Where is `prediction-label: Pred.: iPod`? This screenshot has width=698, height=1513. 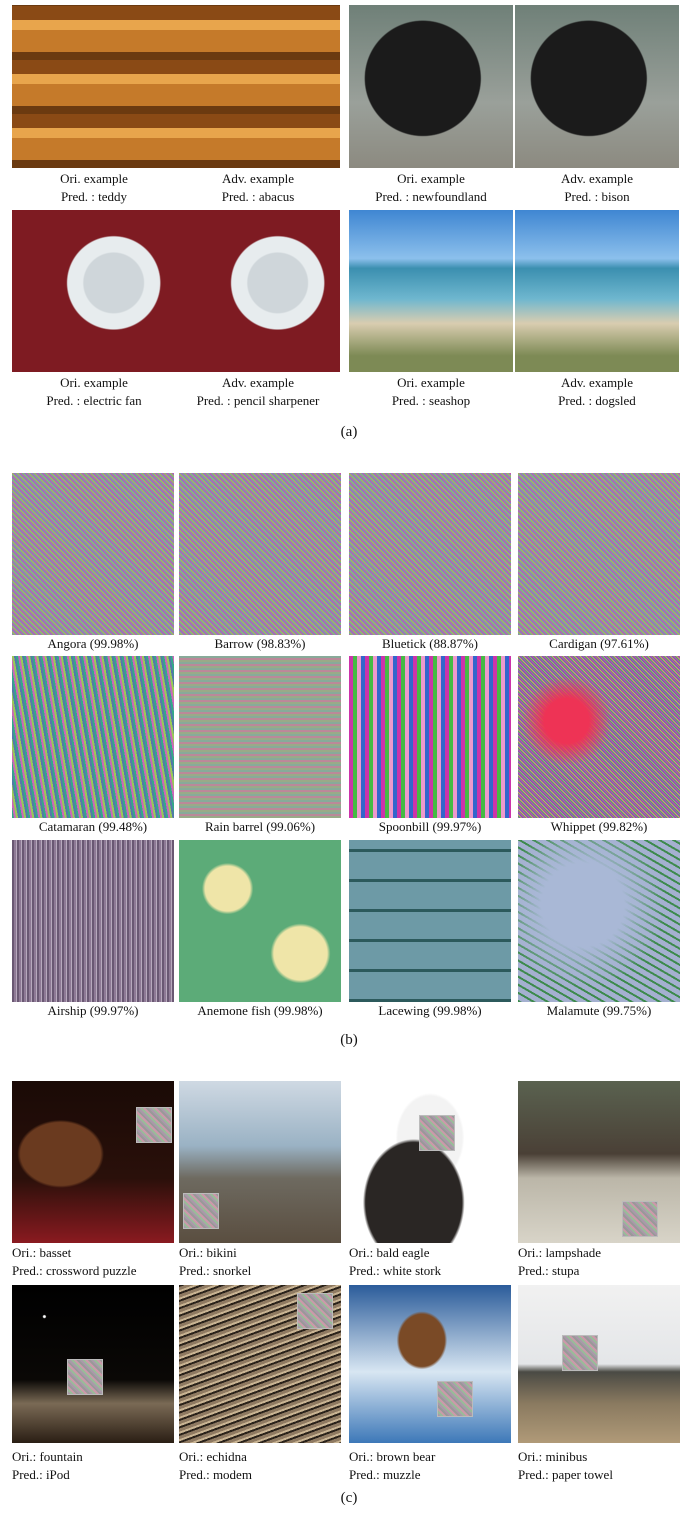 prediction-label: Pred.: iPod is located at coordinates (41, 1474).